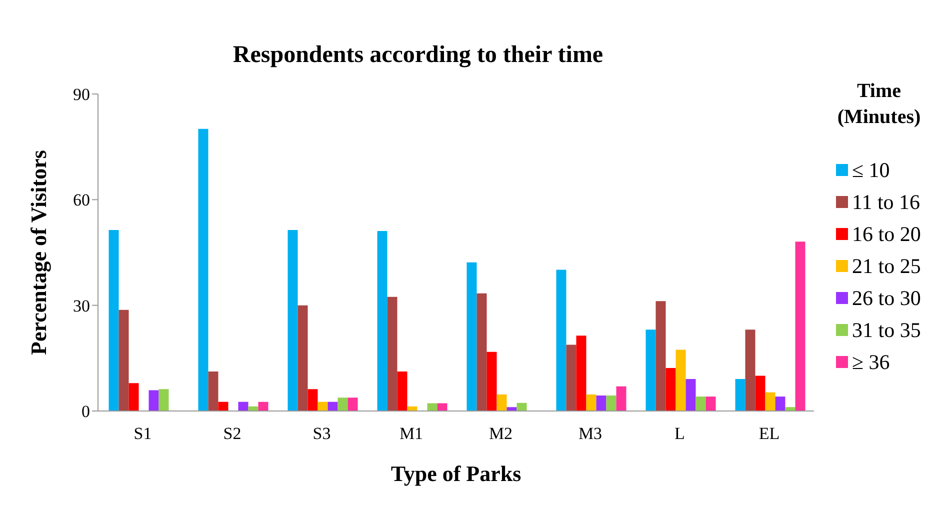 The image size is (942, 509). Describe the element at coordinates (886, 266) in the screenshot. I see `legend-label: 21 to 25` at that location.